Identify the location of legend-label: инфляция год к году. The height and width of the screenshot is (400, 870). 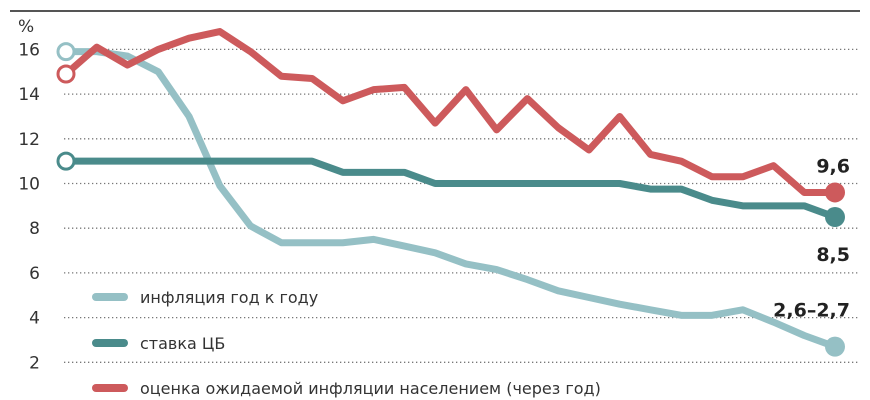
(229, 297).